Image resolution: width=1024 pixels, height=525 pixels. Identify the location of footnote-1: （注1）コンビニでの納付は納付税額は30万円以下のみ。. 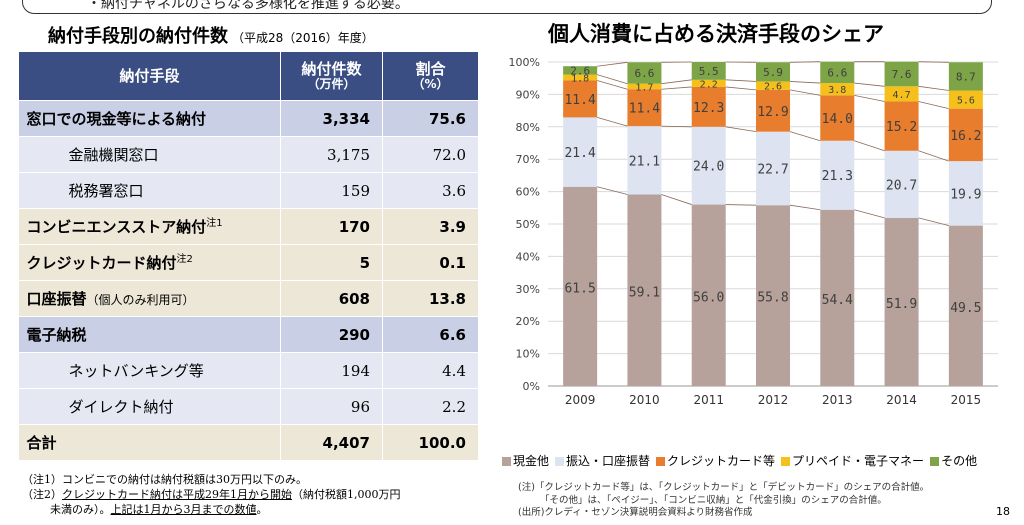
(164, 479).